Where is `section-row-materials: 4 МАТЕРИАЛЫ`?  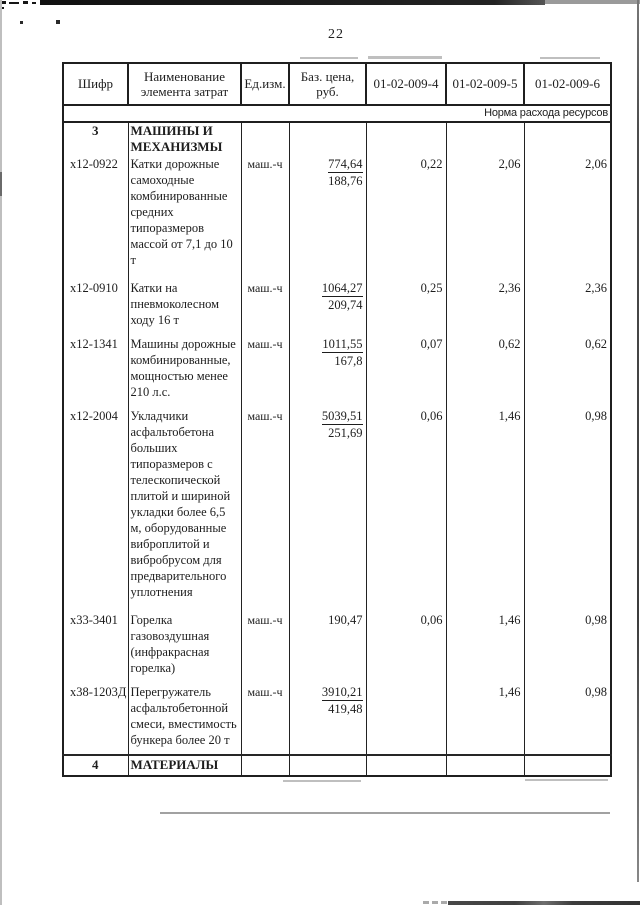
section-row-materials: 4 МАТЕРИАЛЫ is located at coordinates (337, 765).